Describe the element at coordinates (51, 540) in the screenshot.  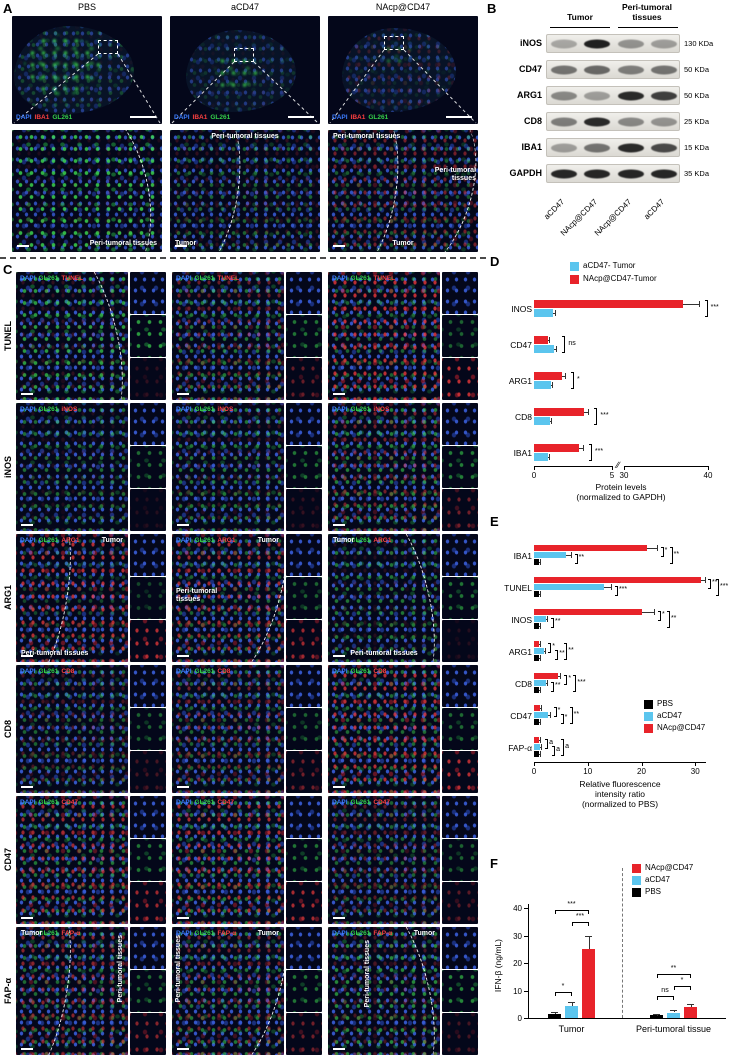
I see `stain-label: DAPI GL261 ARG1` at that location.